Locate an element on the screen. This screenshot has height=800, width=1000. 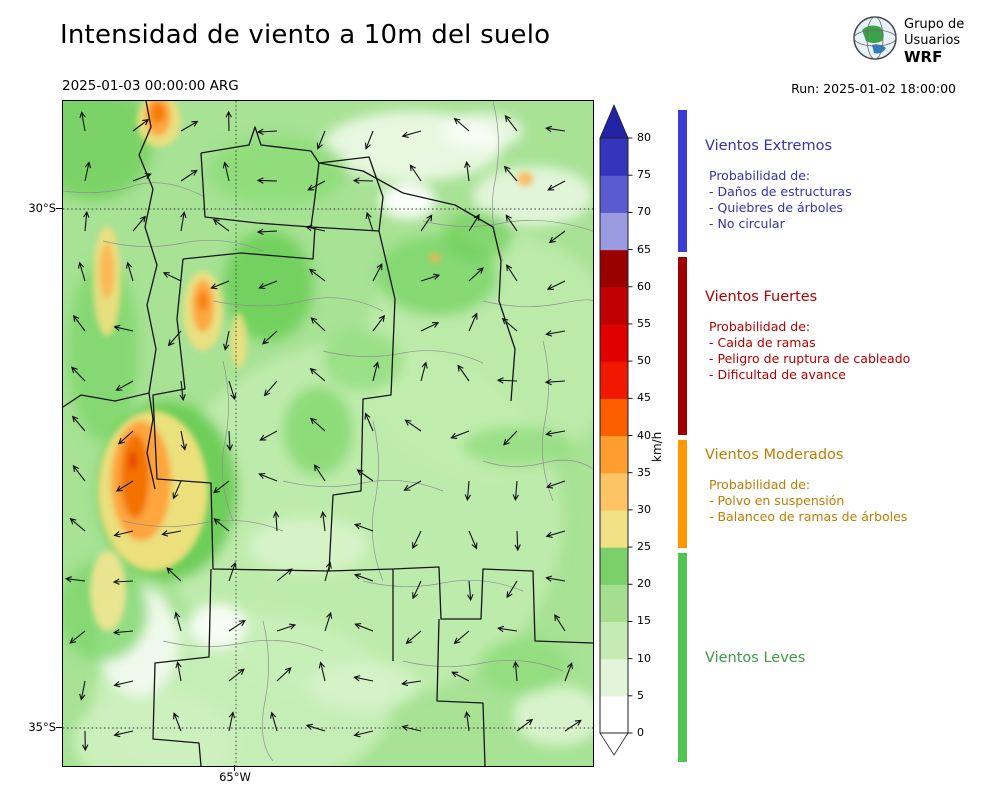
group-name-line1: Grupo de is located at coordinates (934, 24).